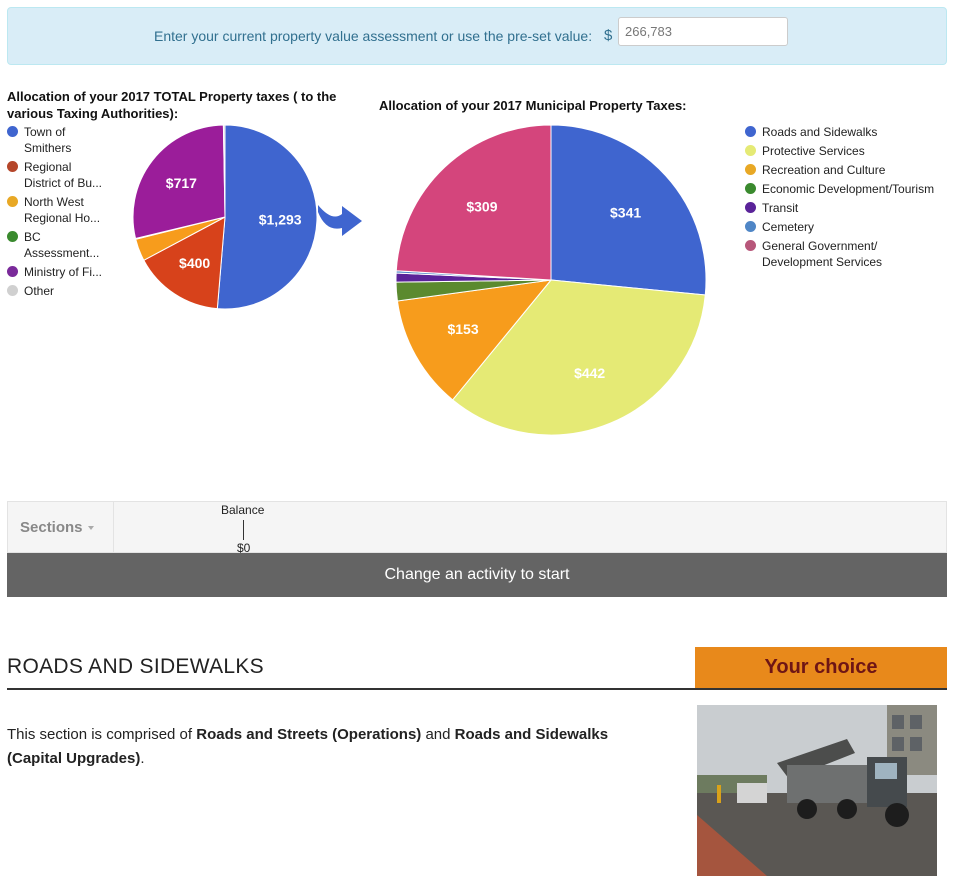 The image size is (954, 876). Describe the element at coordinates (847, 208) in the screenshot. I see `legend-item-transit: Transit` at that location.